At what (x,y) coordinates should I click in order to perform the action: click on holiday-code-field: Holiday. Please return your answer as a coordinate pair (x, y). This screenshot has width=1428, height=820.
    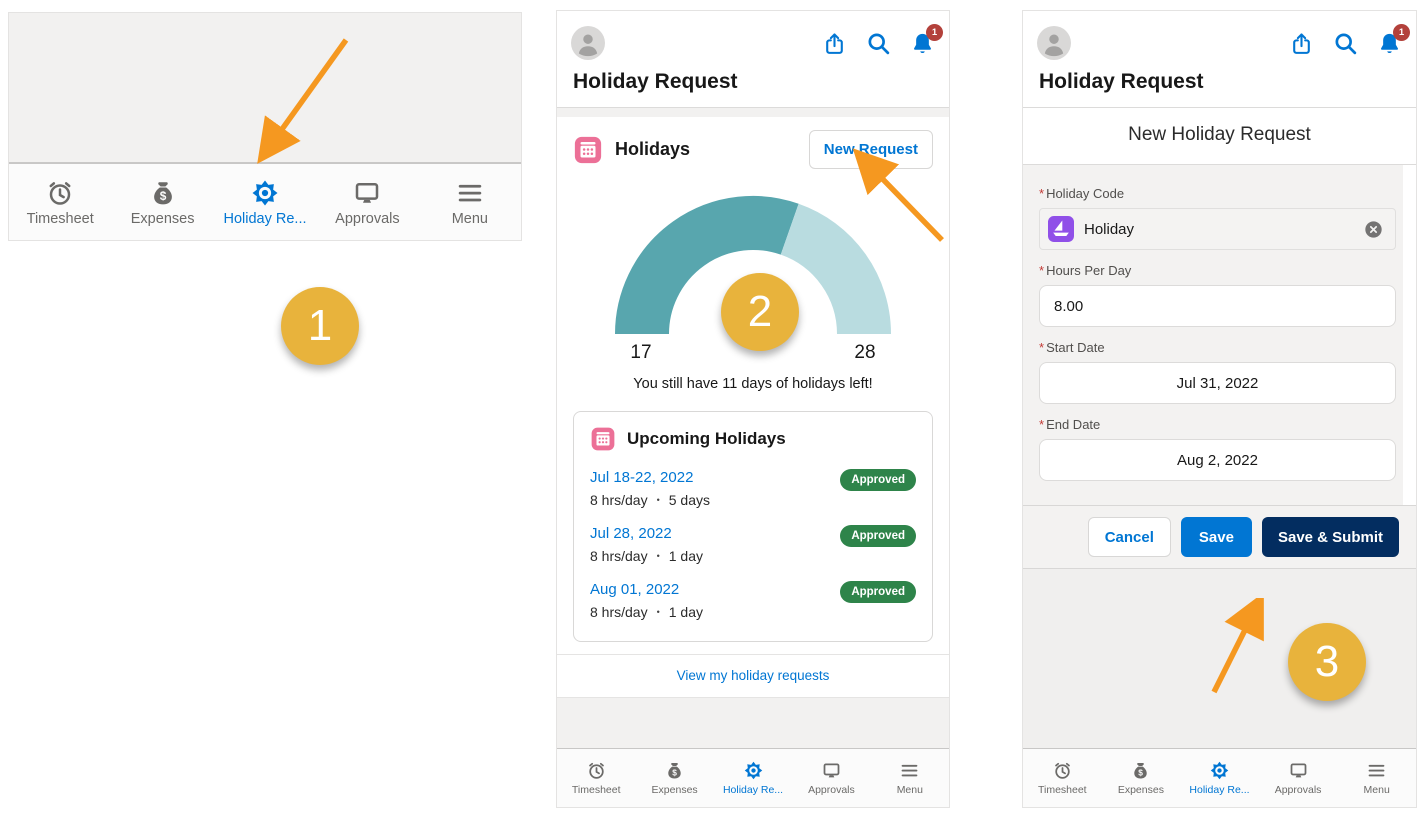
    Looking at the image, I should click on (1217, 229).